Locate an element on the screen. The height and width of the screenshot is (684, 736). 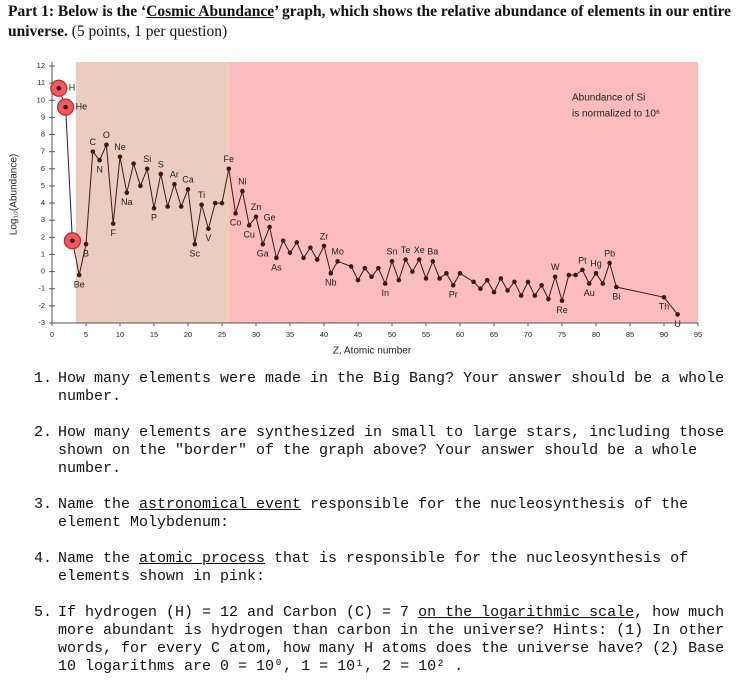
y-tick-label: 1 is located at coordinates (43, 253).